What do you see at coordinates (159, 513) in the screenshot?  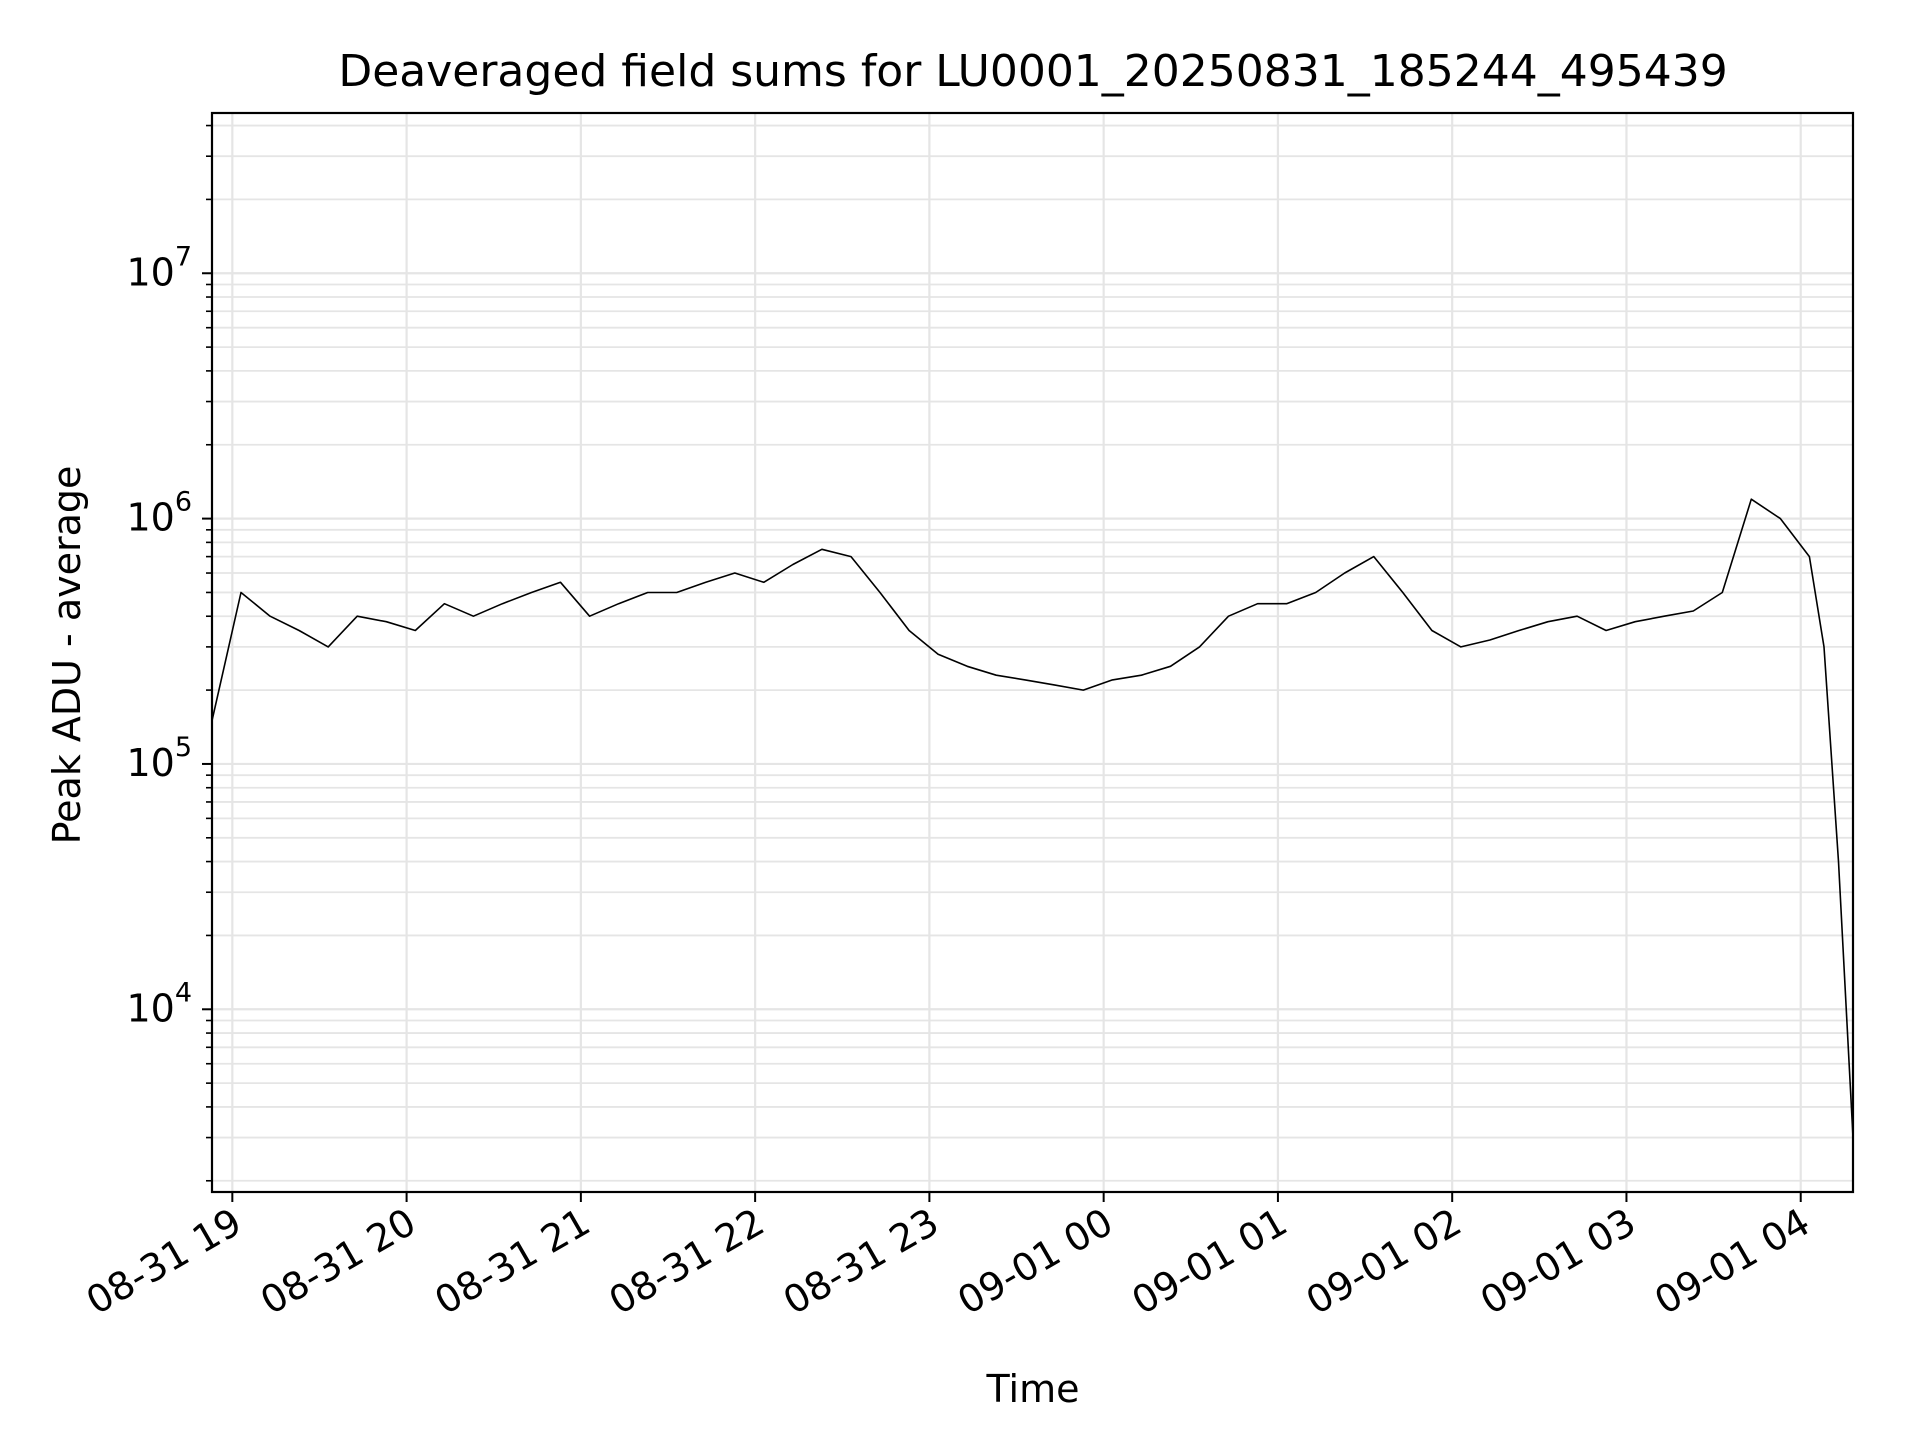 I see `y-tick-label: 10⁶` at bounding box center [159, 513].